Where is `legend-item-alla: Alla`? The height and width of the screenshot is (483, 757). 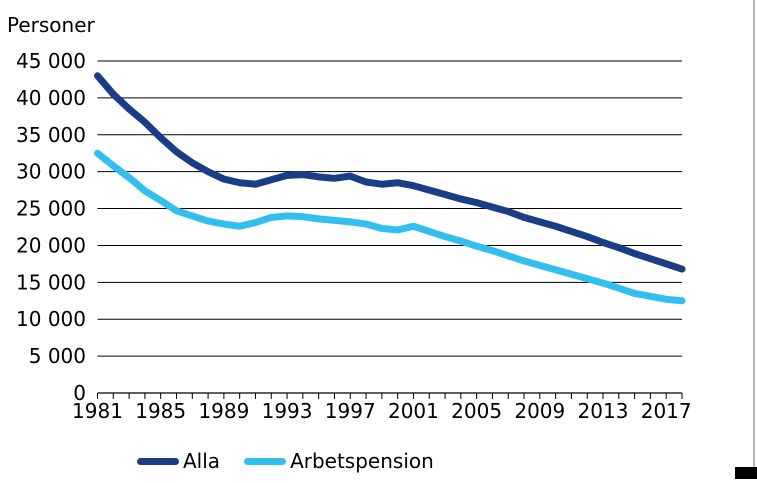 legend-item-alla: Alla is located at coordinates (178, 461).